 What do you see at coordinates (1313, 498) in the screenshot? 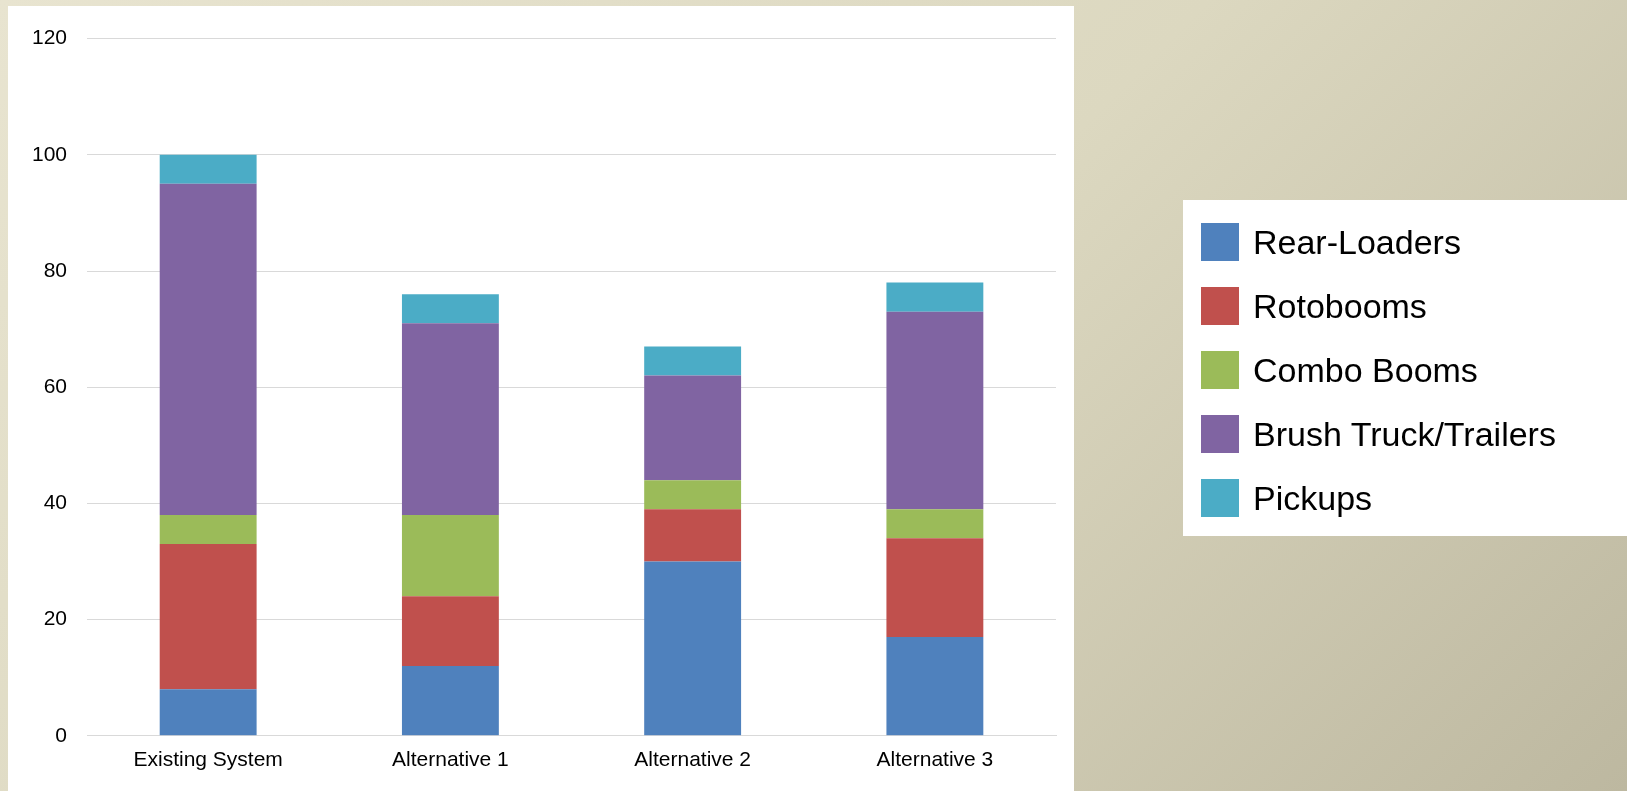
I see `legend-label: Pickups` at bounding box center [1313, 498].